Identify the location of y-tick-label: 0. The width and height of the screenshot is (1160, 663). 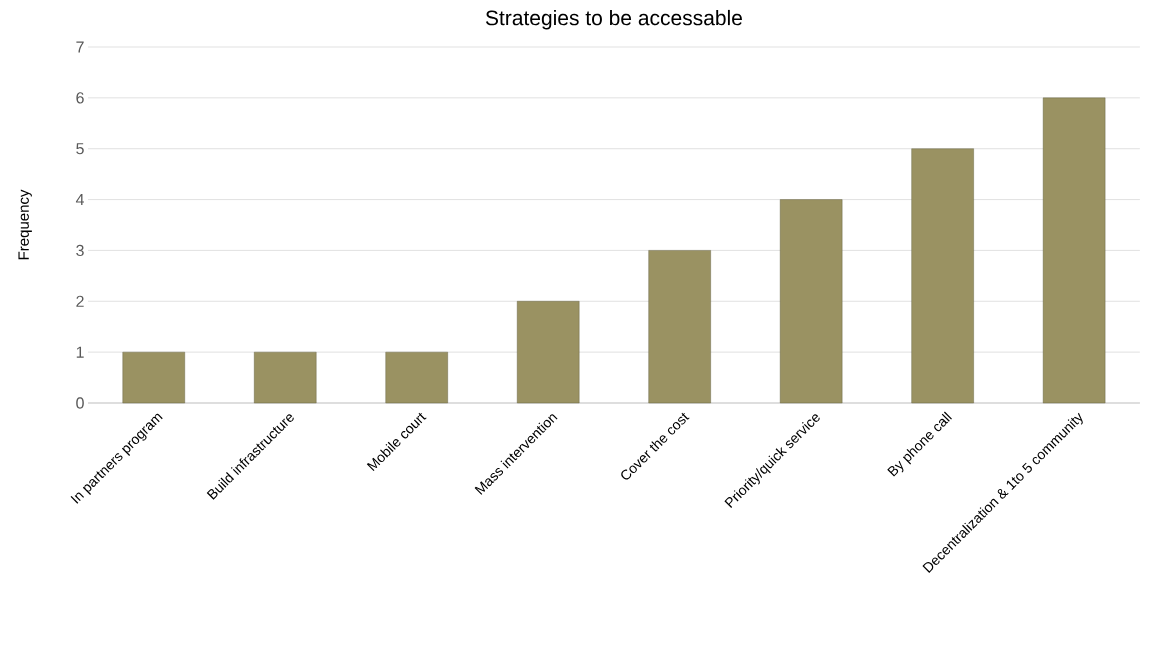
(80, 403).